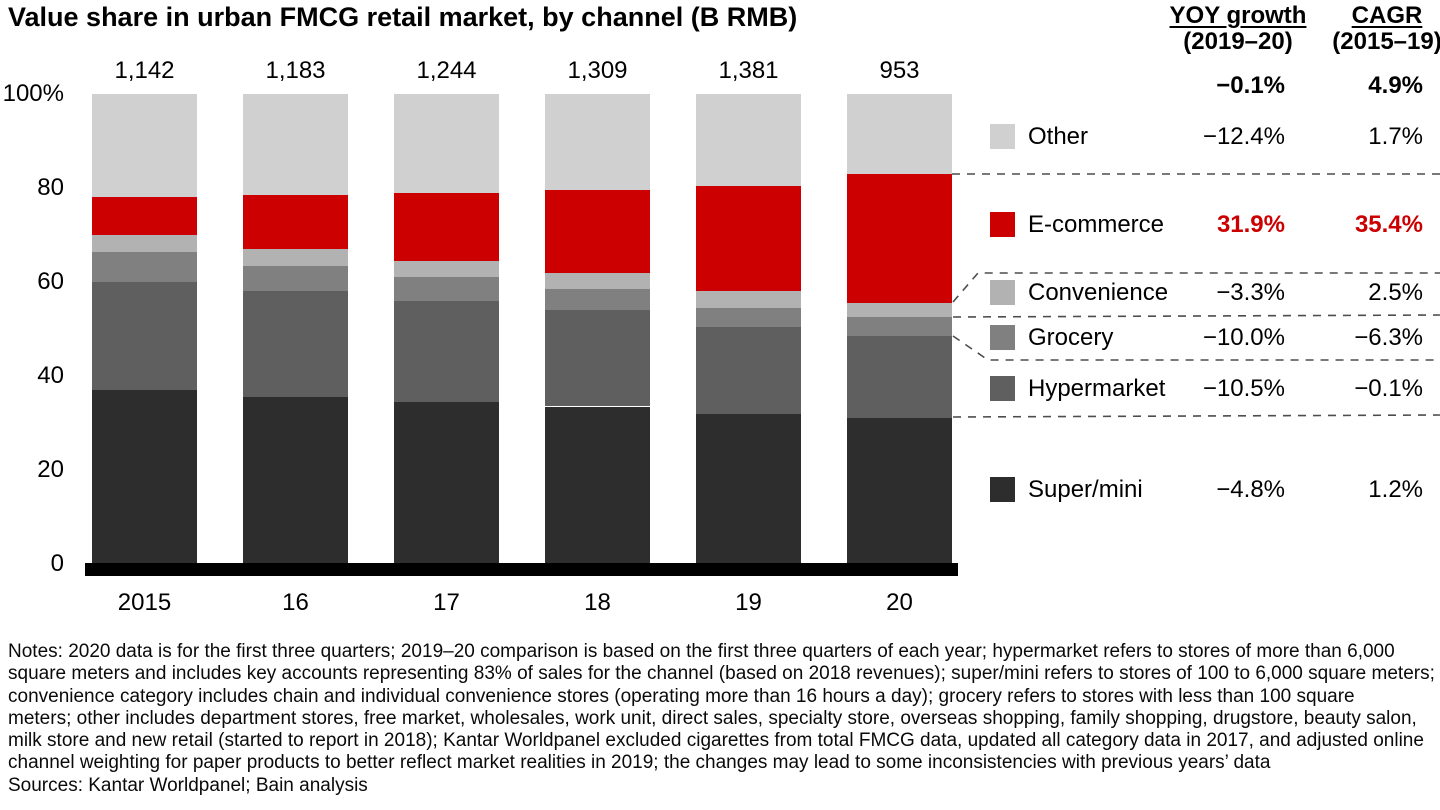  What do you see at coordinates (899, 602) in the screenshot?
I see `x-axis-label: 20` at bounding box center [899, 602].